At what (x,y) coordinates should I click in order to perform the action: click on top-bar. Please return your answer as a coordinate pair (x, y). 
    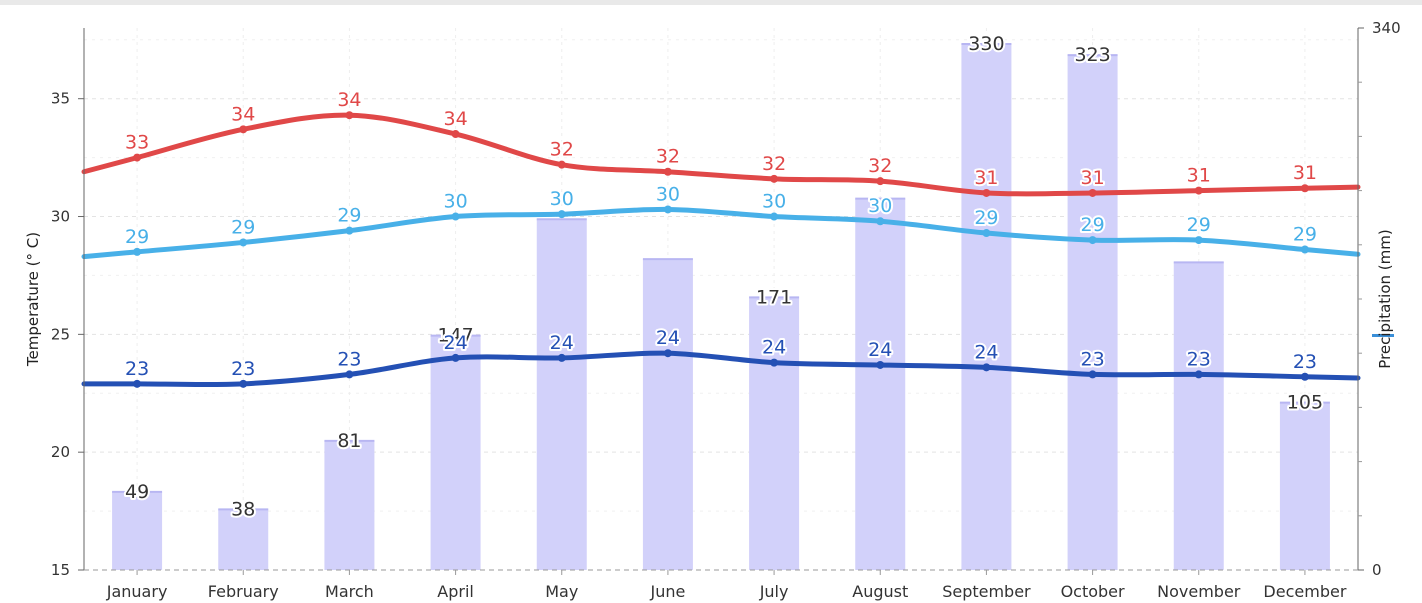
    Looking at the image, I should click on (711, 2).